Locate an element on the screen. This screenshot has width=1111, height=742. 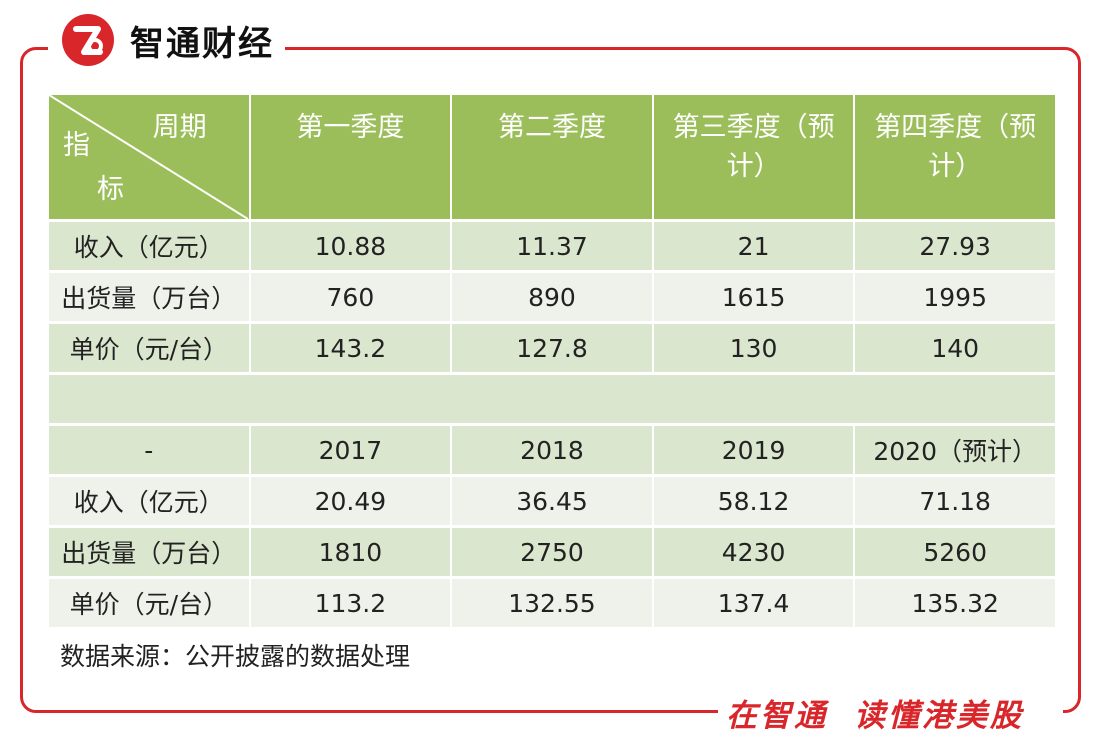
header-q2: 第二季度 is located at coordinates (552, 157).